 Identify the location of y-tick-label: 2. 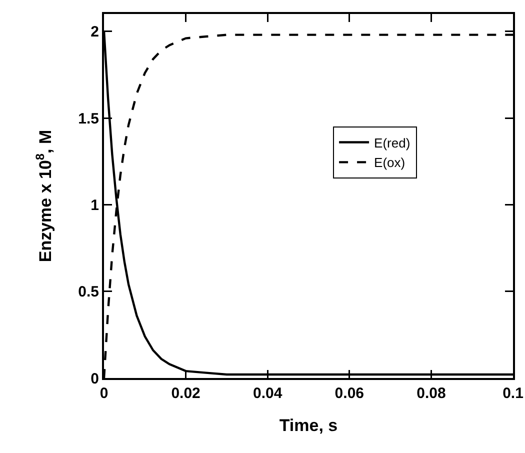
(94, 32).